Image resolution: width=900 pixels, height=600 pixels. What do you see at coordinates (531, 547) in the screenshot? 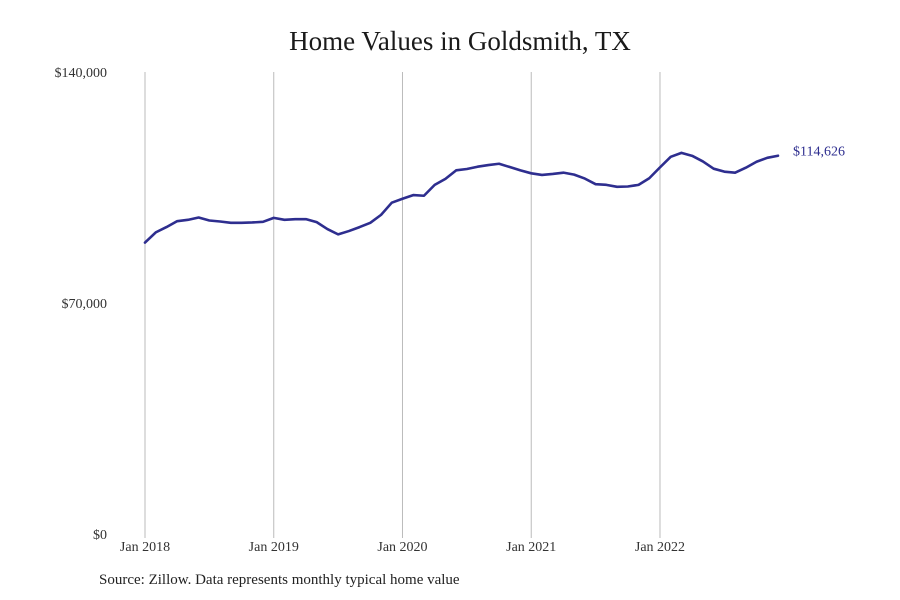
I see `x-tick-label: Jan 2021` at bounding box center [531, 547].